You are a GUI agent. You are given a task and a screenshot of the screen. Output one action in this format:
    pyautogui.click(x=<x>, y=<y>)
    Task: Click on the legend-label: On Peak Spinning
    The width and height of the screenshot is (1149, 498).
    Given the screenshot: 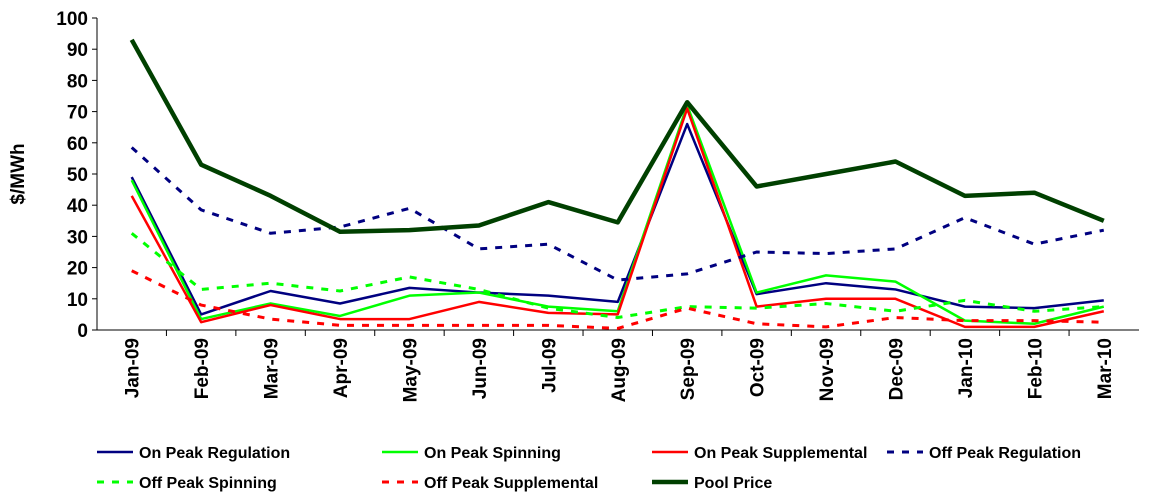 What is the action you would take?
    pyautogui.click(x=492, y=453)
    